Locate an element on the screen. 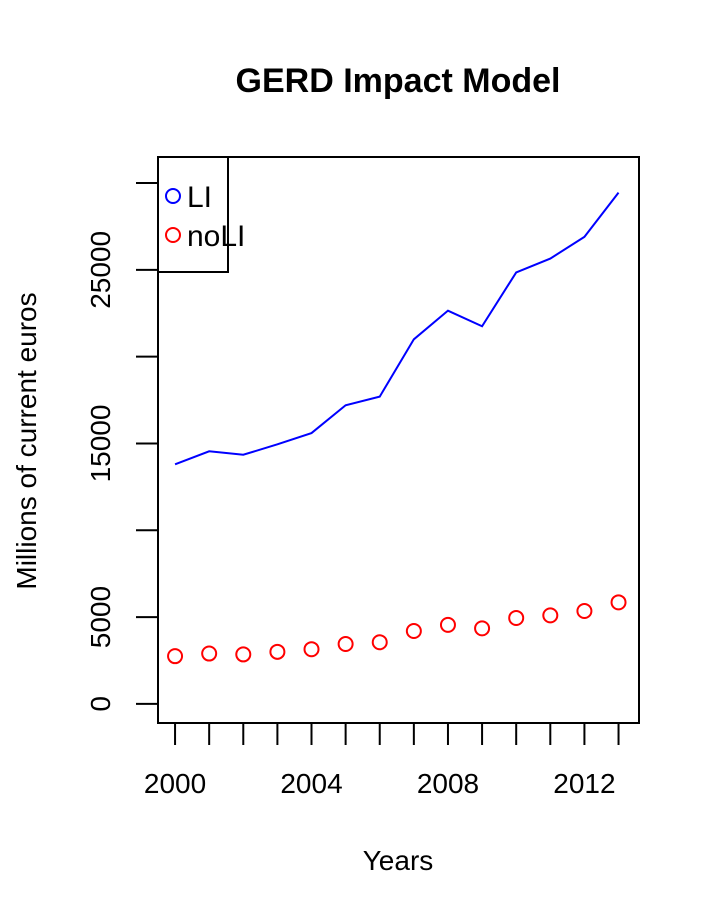 The image size is (720, 921). legend: LI noLI is located at coordinates (201, 214).